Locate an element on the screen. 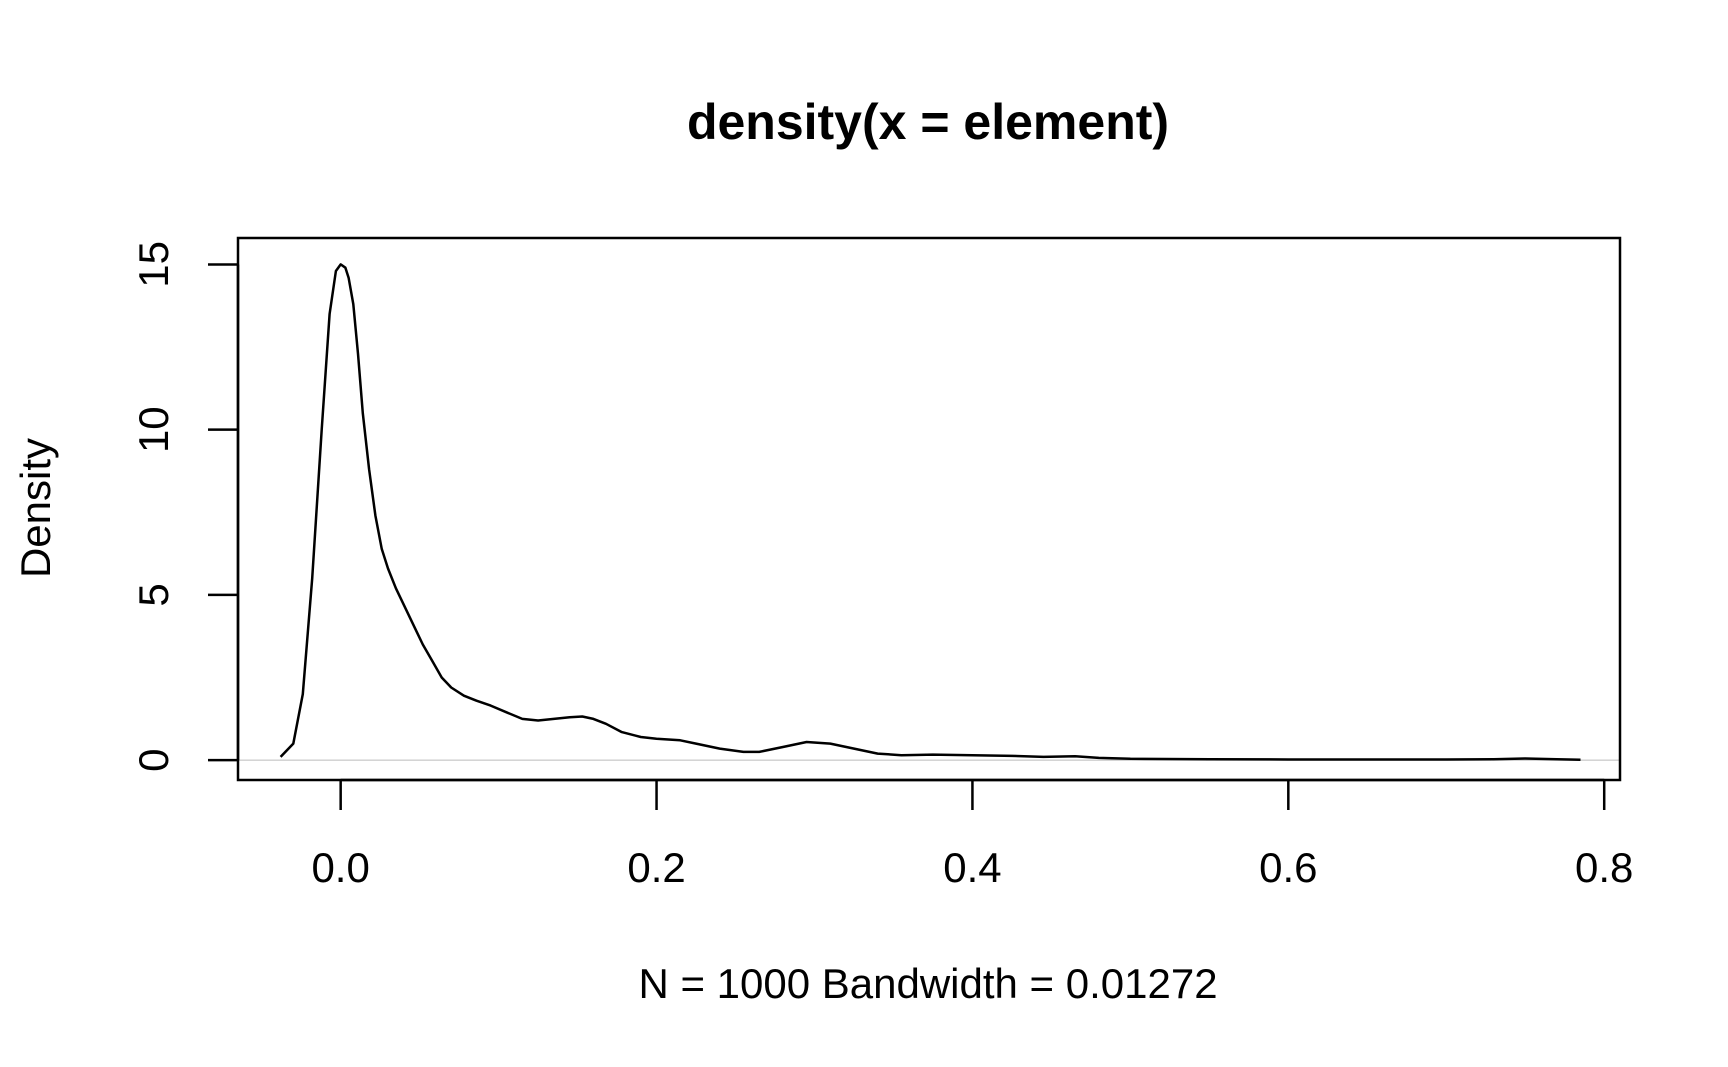 The width and height of the screenshot is (1728, 1067). y-tick-label: 10 is located at coordinates (153, 429).